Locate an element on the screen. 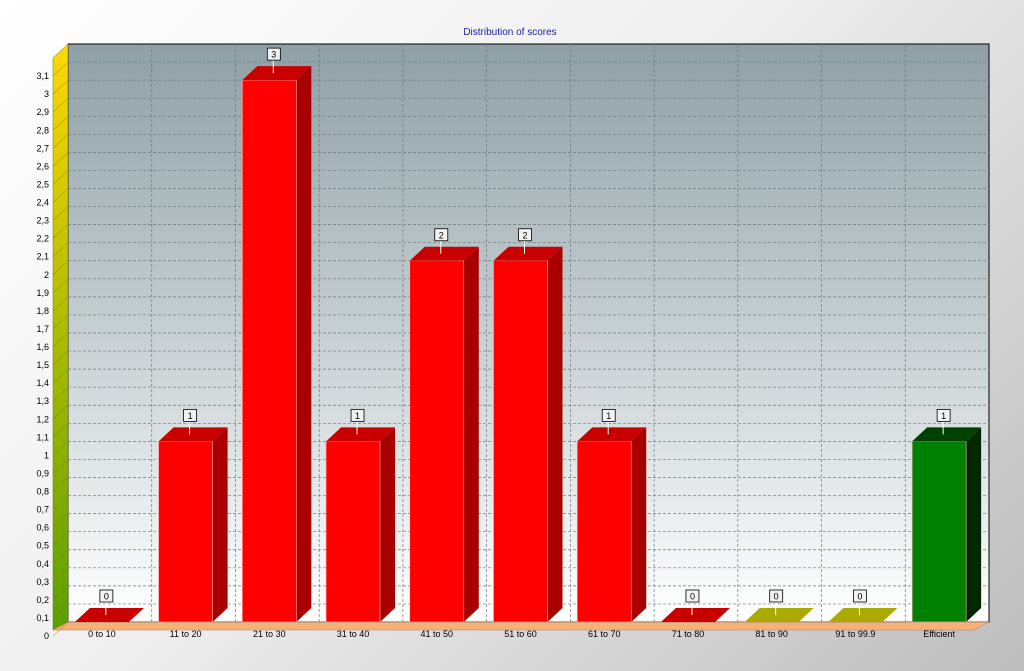  y-tick-label: 2,8 is located at coordinates (42, 130).